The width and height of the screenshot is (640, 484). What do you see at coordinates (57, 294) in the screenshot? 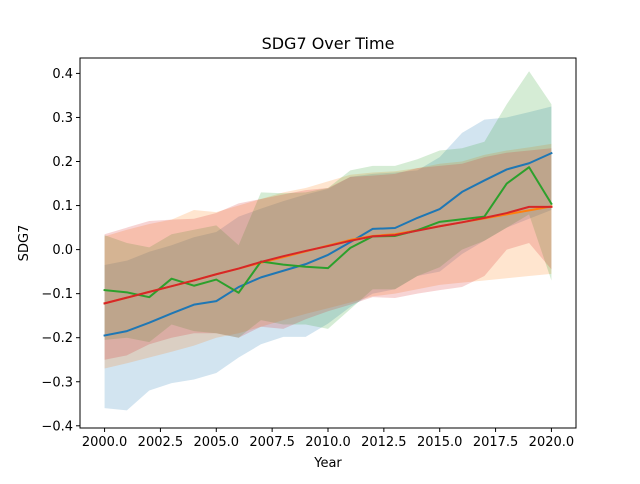
I see `y-tick-label: −0.1` at bounding box center [57, 294].